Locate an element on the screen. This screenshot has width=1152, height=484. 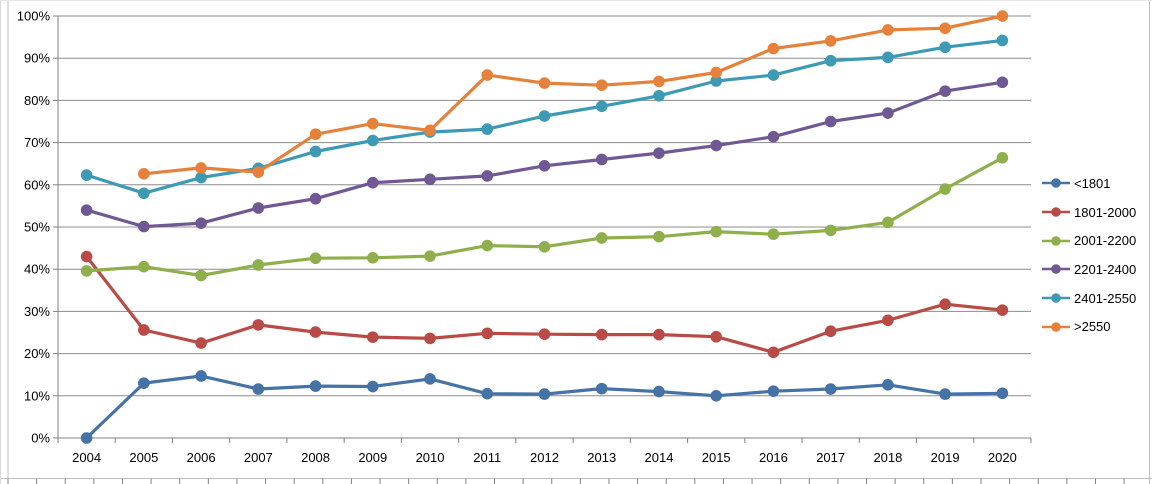
y-axis-label: 80% is located at coordinates (37, 100).